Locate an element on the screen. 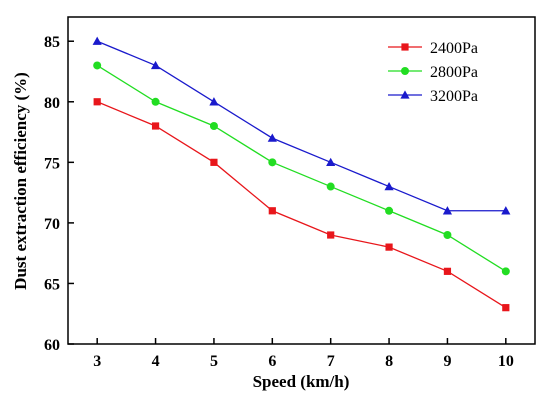 The width and height of the screenshot is (550, 401). y-axis-label: Dust extraction efficiency (%) is located at coordinates (20, 181).